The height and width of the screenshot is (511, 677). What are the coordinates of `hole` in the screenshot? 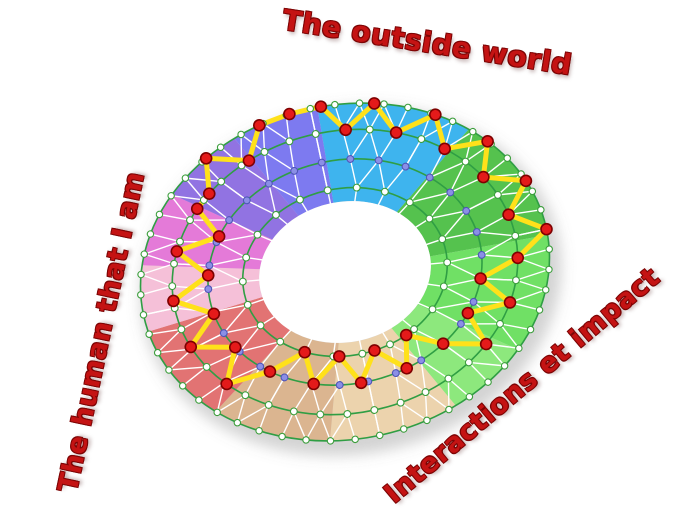 It's located at (345, 272).